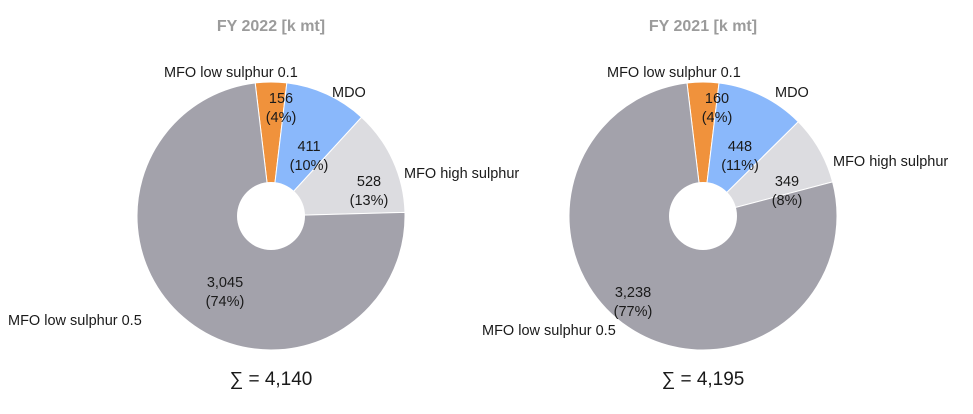  I want to click on total-label: ∑ = 4,195, so click(703, 379).